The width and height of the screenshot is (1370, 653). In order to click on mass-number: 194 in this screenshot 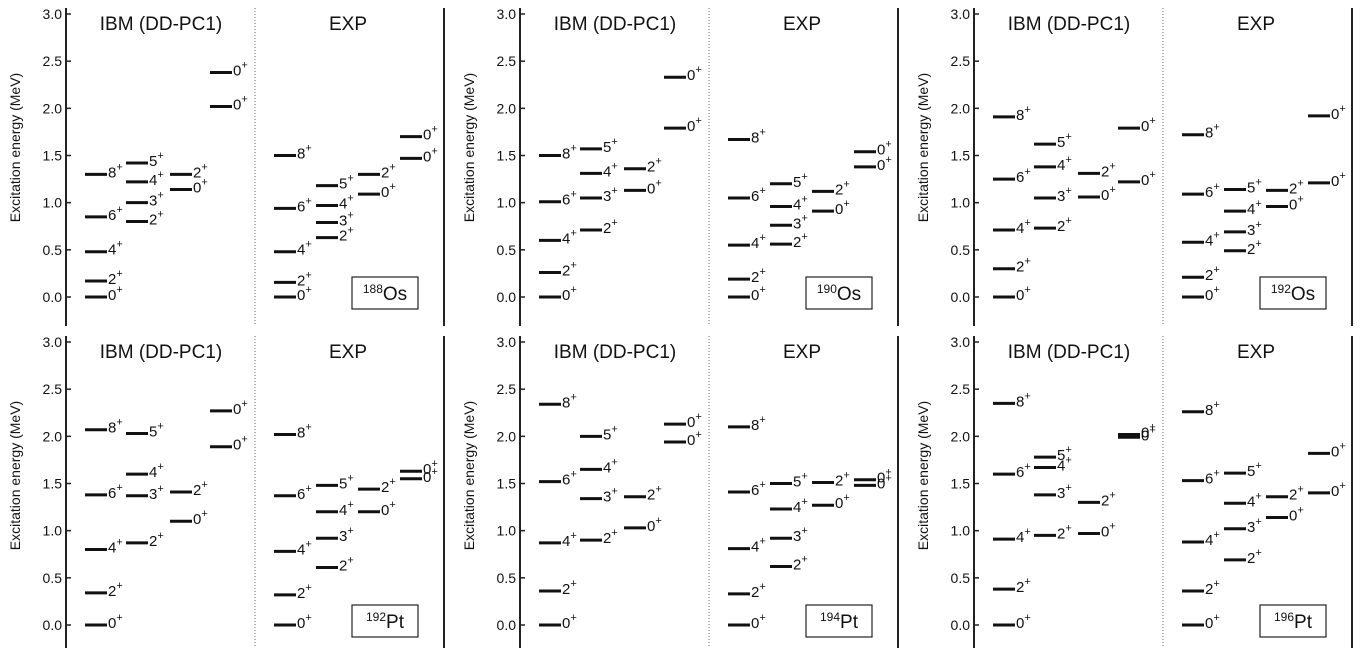, I will do `click(830, 617)`.